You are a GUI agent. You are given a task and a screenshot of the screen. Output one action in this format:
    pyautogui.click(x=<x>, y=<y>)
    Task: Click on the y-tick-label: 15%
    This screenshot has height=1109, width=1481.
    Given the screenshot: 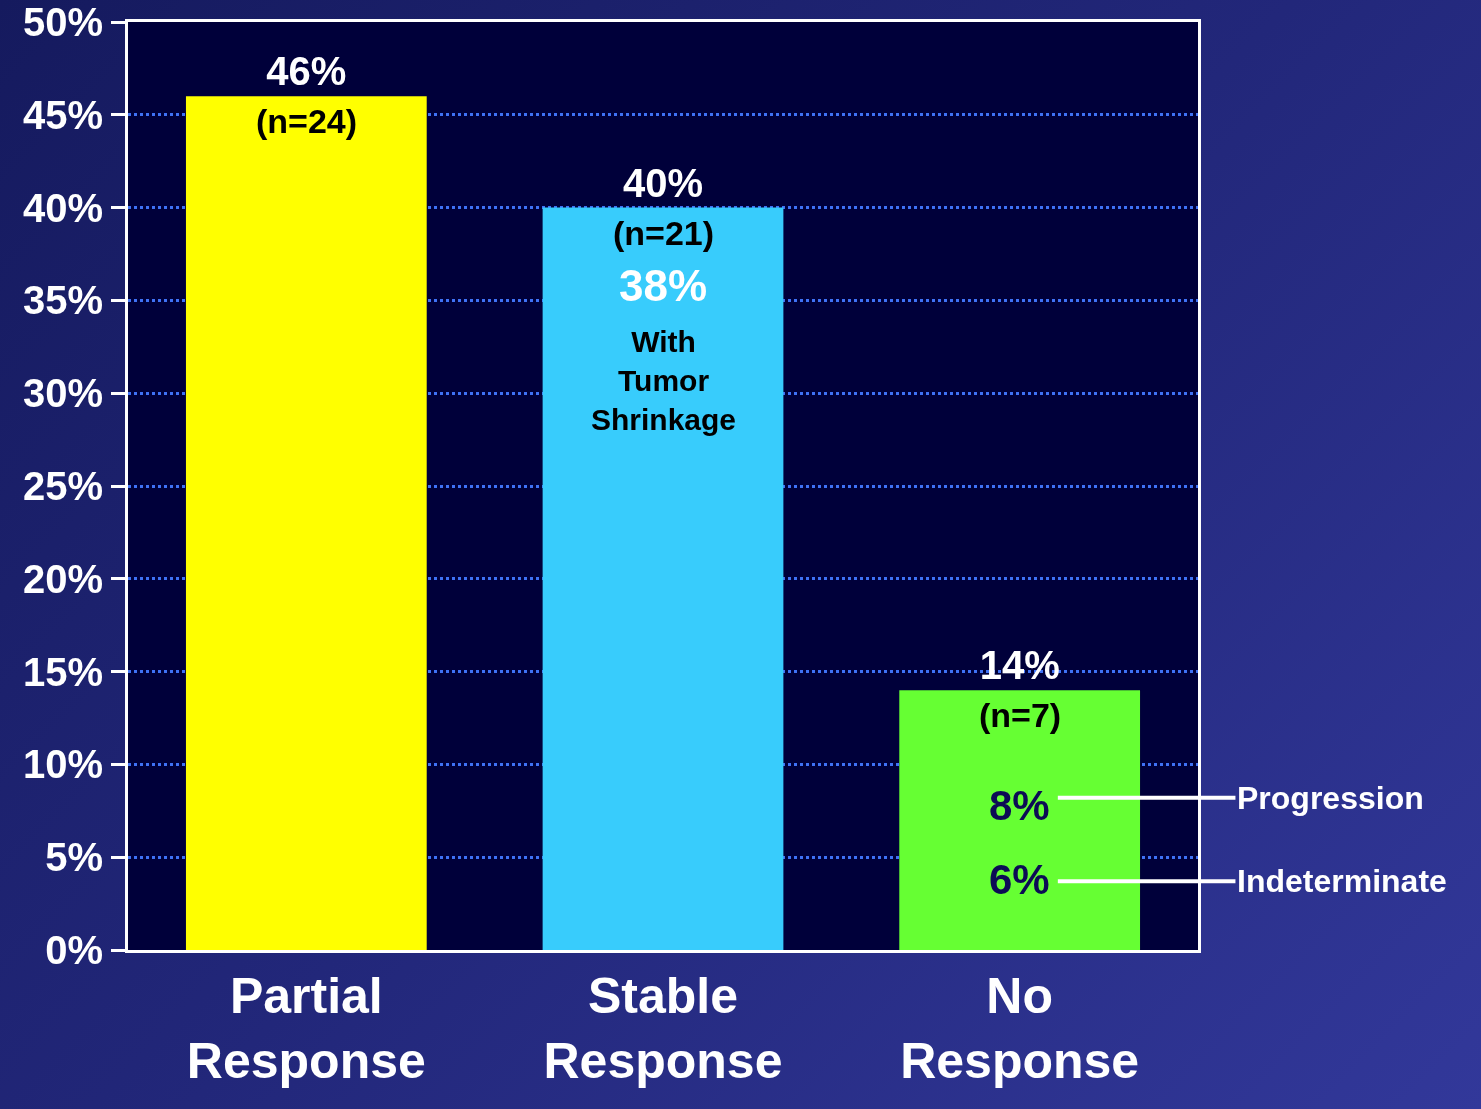 What is the action you would take?
    pyautogui.click(x=62, y=671)
    